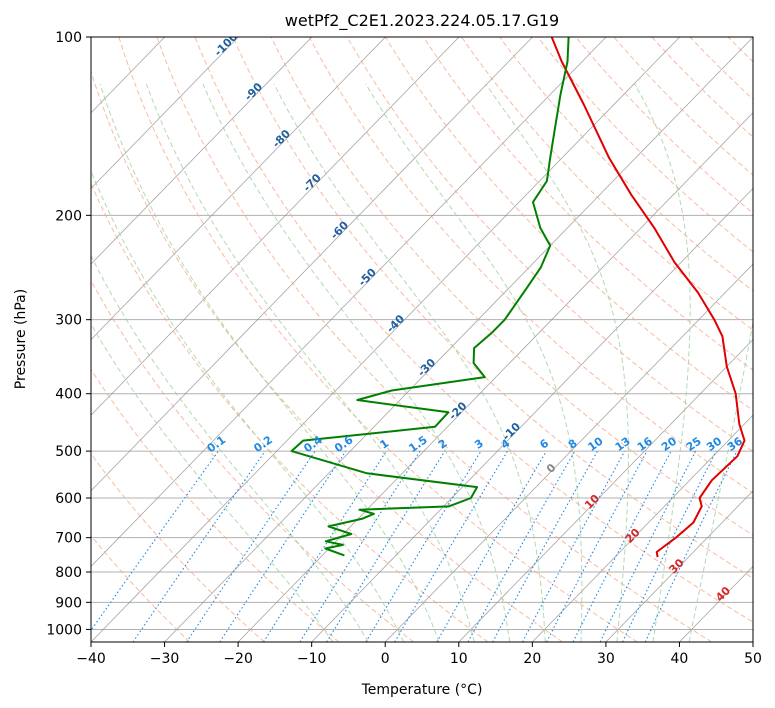 The width and height of the screenshot is (775, 708). What do you see at coordinates (68, 499) in the screenshot?
I see `y-tick-label: 600` at bounding box center [68, 499].